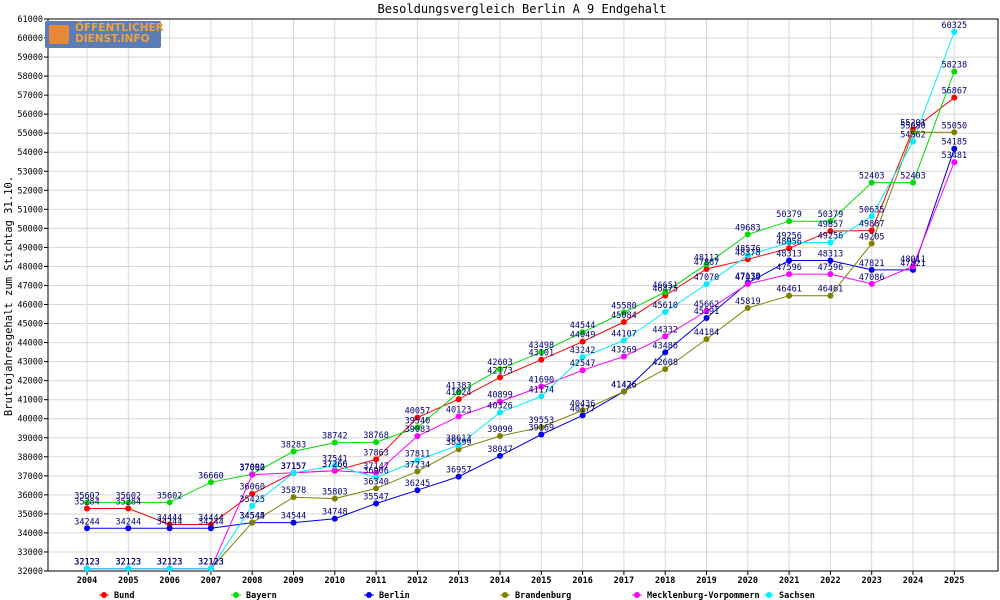 This screenshot has height=600, width=1000. What do you see at coordinates (87, 502) in the screenshot?
I see `data-label-bund: 35284` at bounding box center [87, 502].